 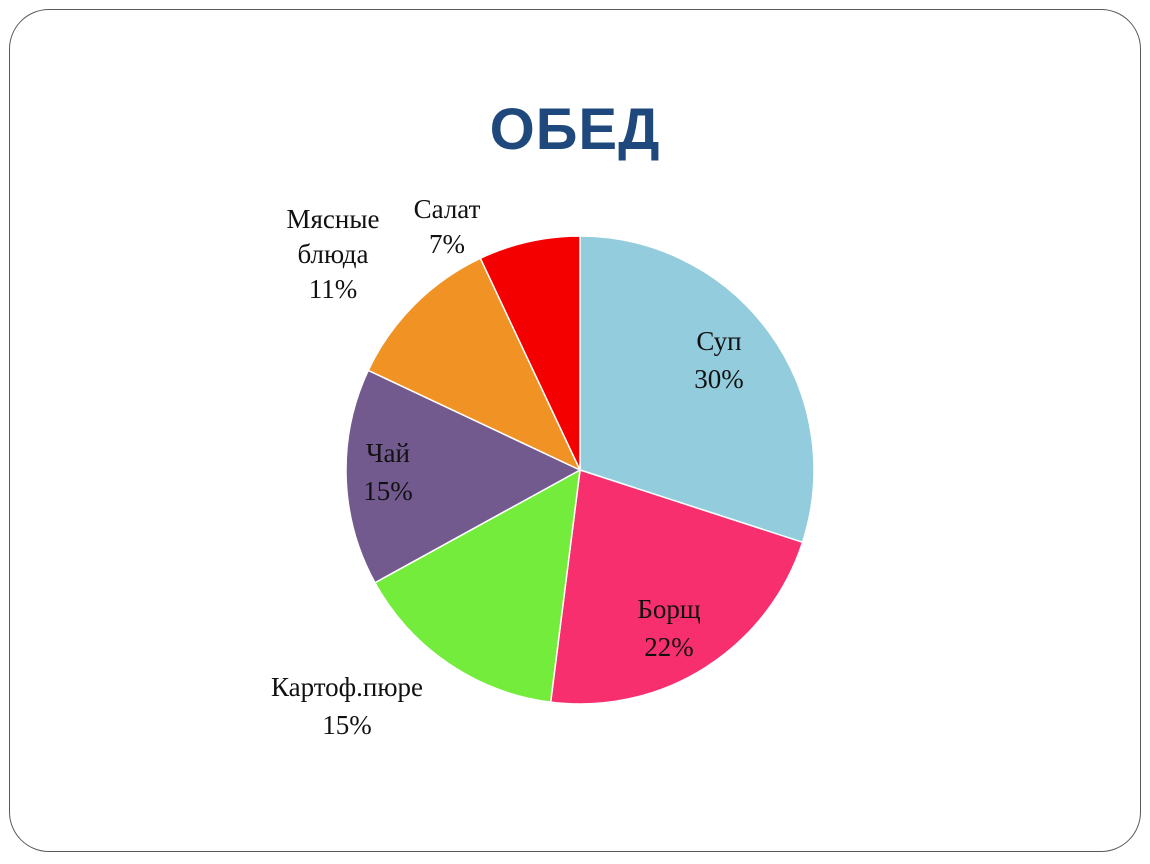 What do you see at coordinates (575, 129) in the screenshot?
I see `chart-title: ОБЕД` at bounding box center [575, 129].